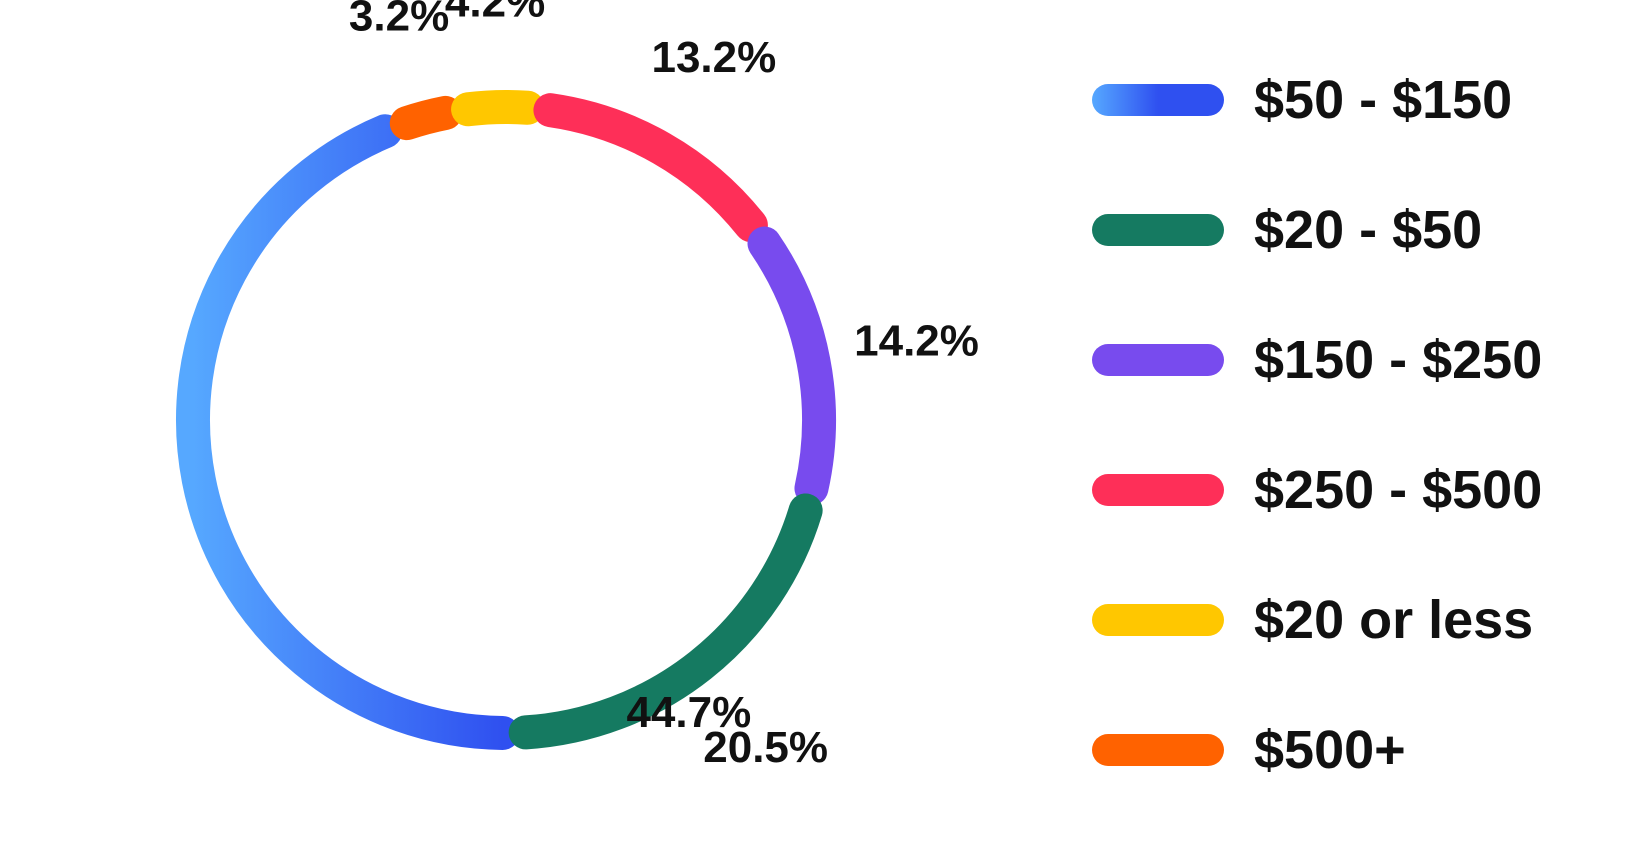 This screenshot has height=841, width=1640. What do you see at coordinates (1393, 620) in the screenshot?
I see `legend-label-20-or-less: $20 or less` at bounding box center [1393, 620].